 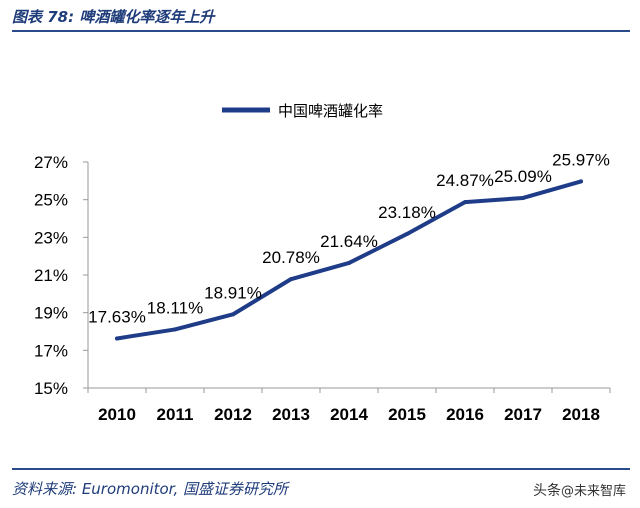 I want to click on data-label: 18.91%, so click(x=233, y=292).